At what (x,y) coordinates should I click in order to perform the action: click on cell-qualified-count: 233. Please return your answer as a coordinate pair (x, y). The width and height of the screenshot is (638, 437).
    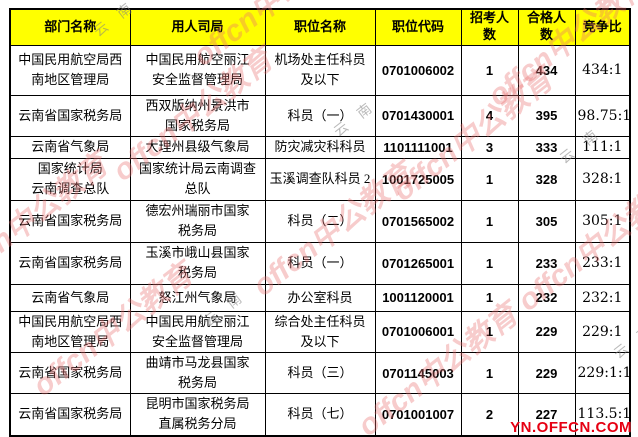
    Looking at the image, I should click on (546, 263).